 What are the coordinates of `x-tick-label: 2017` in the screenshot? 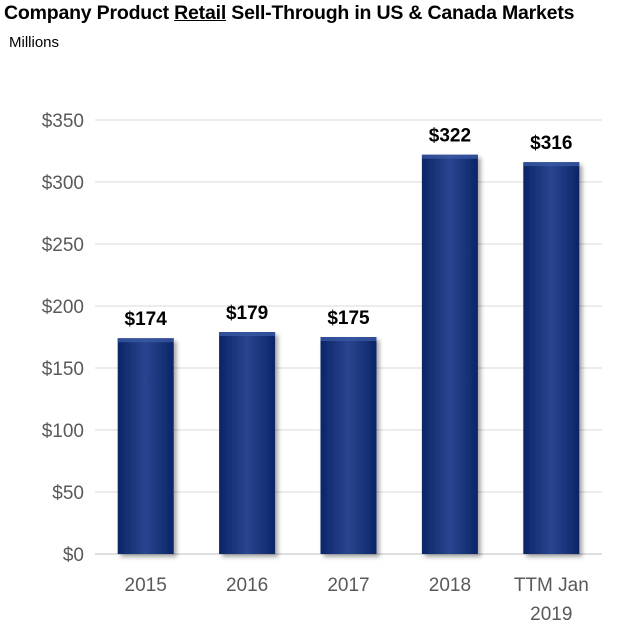 It's located at (348, 585).